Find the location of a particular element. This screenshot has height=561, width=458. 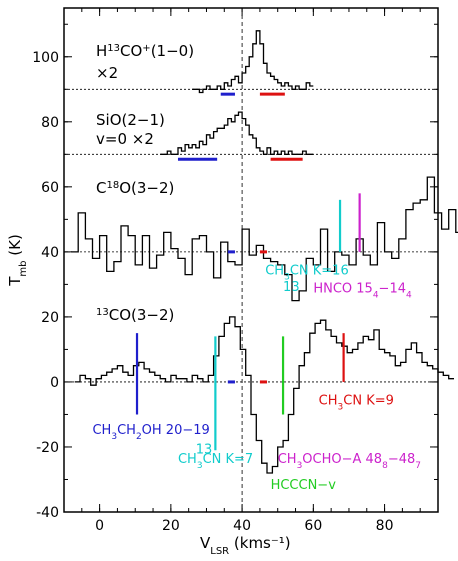

ch3-13cn-k16-sup-label: 13 is located at coordinates (291, 287).